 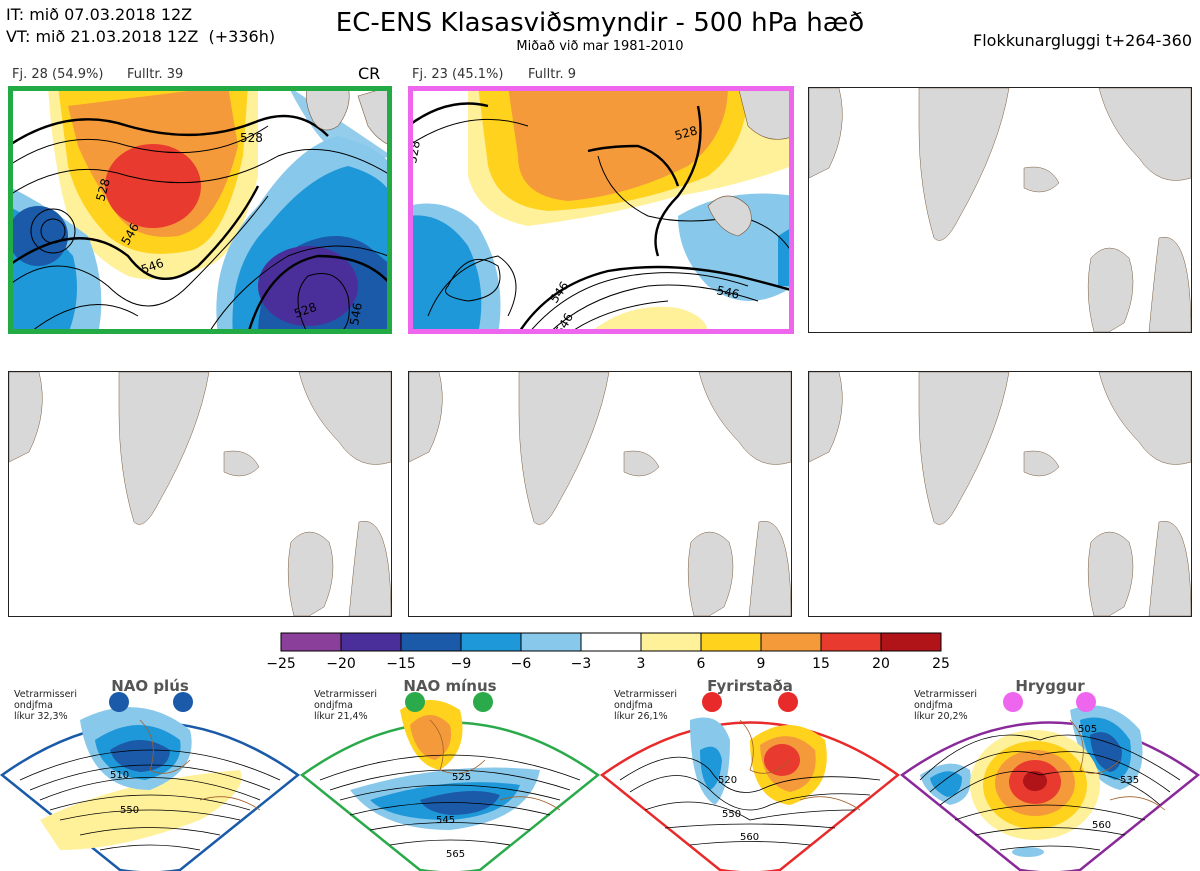 What do you see at coordinates (345, 705) in the screenshot?
I see `regime-note: Vetrarmisseri ondjfma líkur 21,4%` at bounding box center [345, 705].